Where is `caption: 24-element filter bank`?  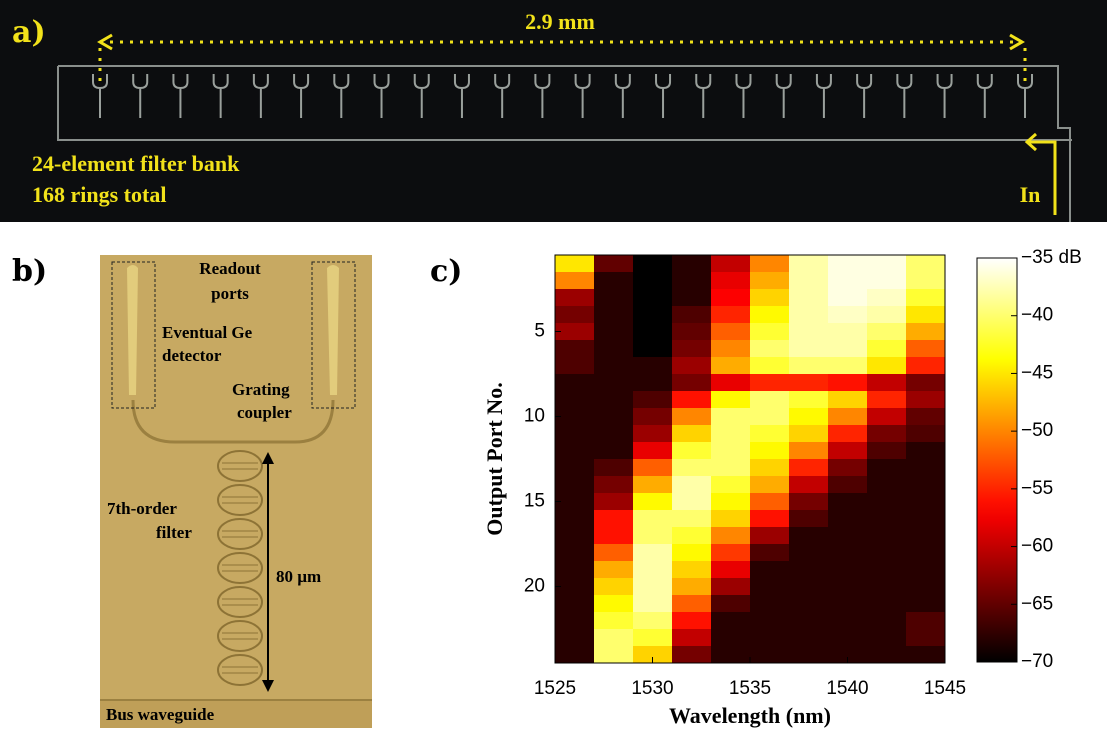
caption: 24-element filter bank is located at coordinates (136, 163).